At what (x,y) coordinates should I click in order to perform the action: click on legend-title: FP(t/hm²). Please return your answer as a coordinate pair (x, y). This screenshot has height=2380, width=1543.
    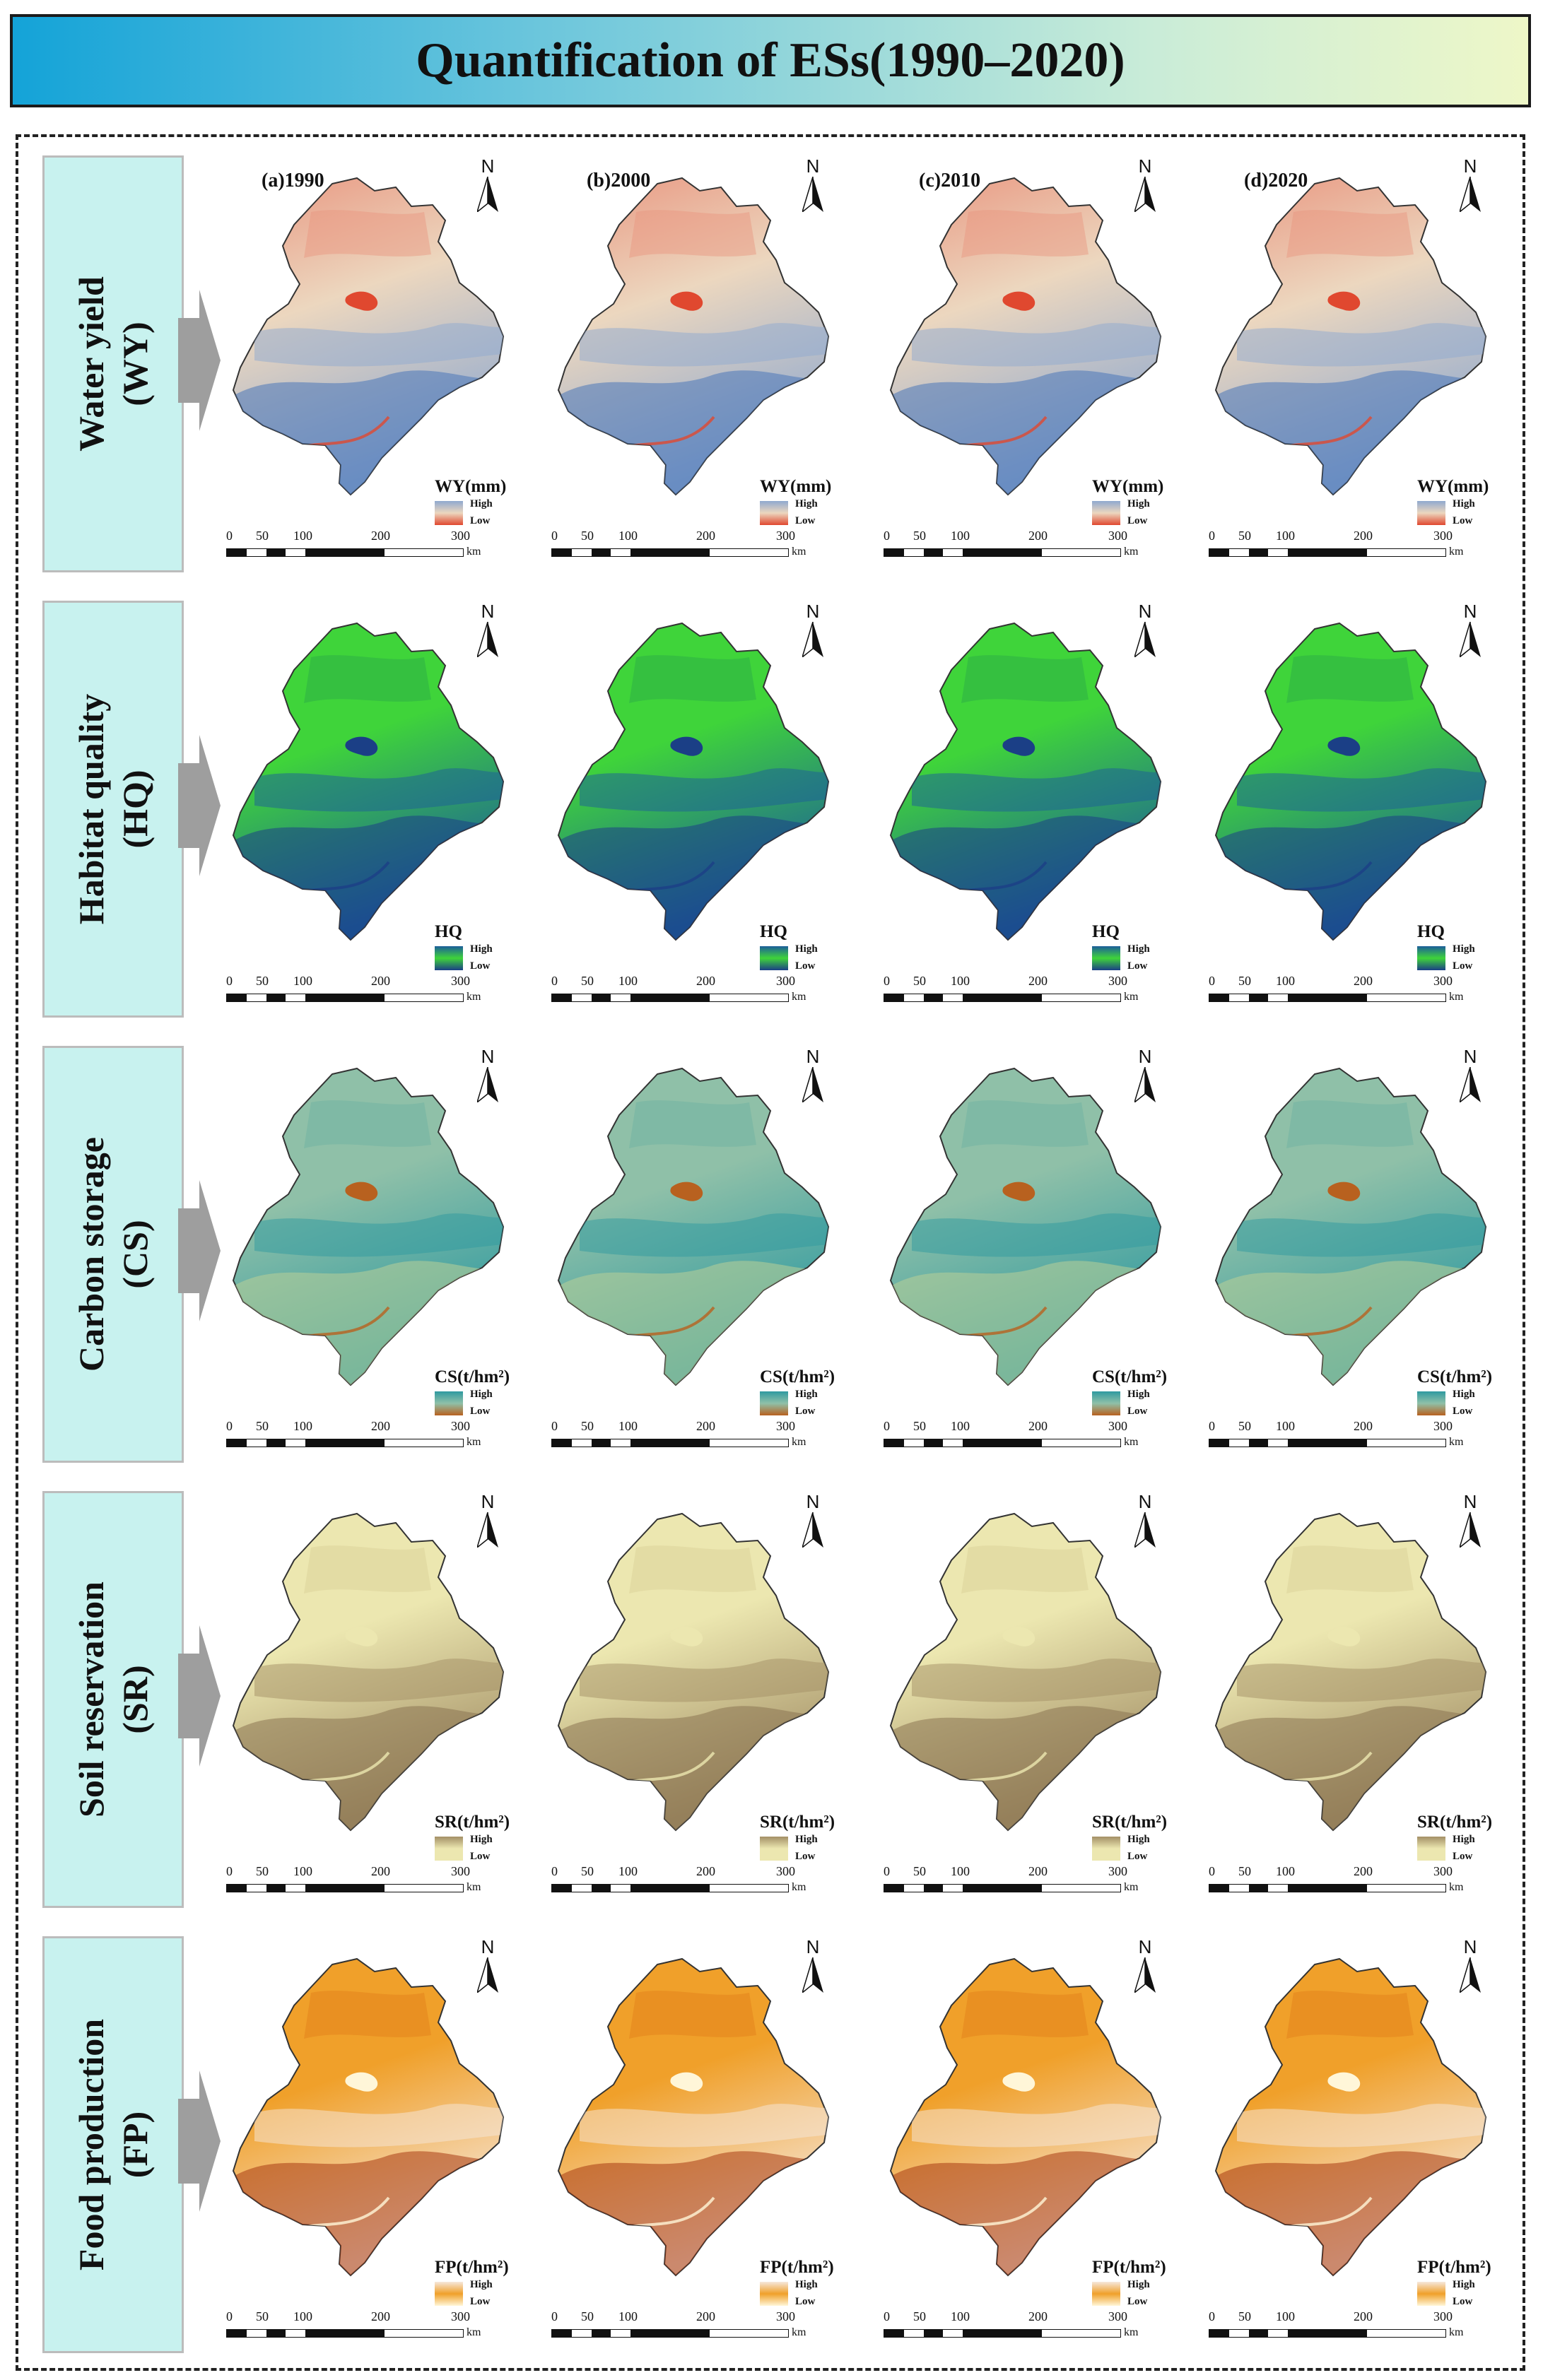
    Looking at the image, I should click on (1454, 2268).